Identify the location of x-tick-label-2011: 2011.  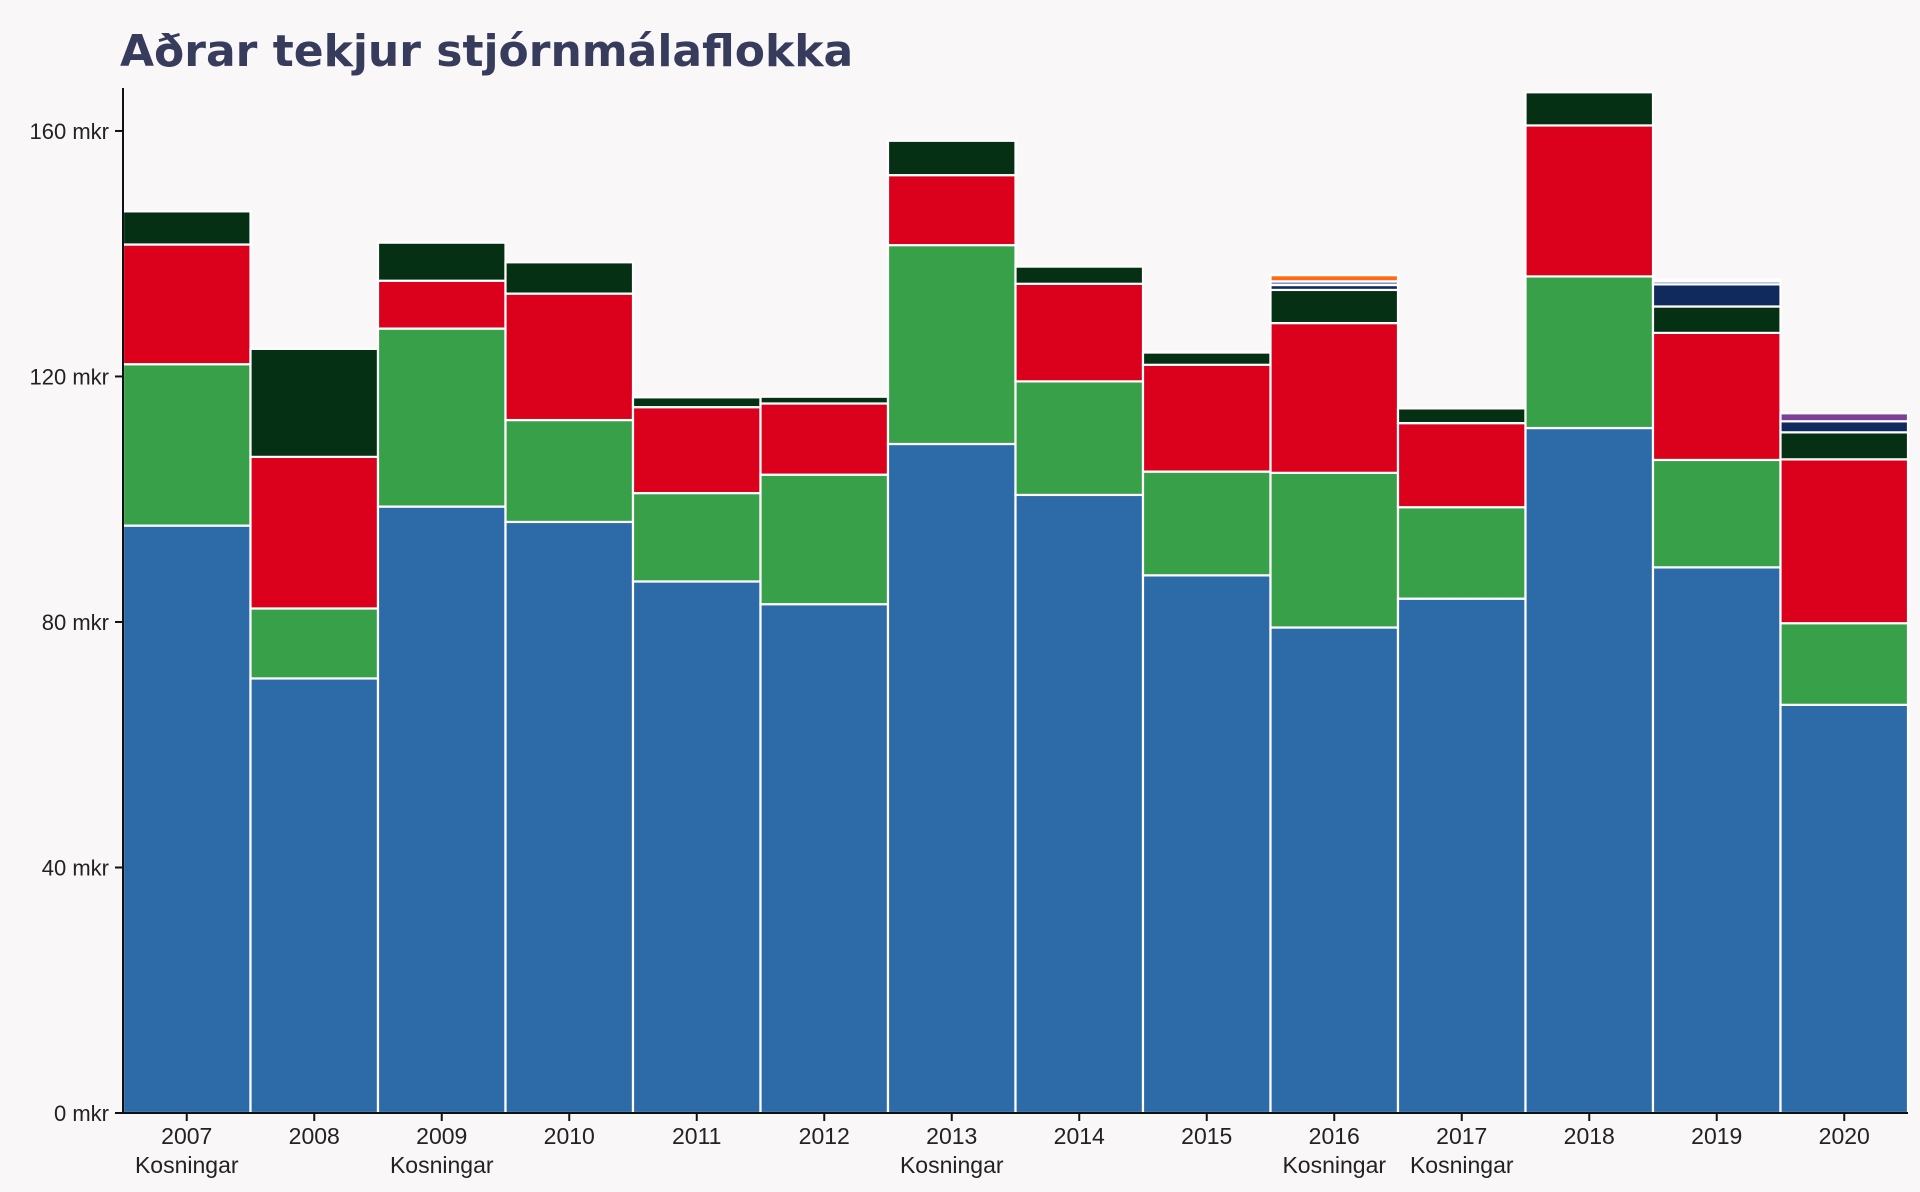
(696, 1136).